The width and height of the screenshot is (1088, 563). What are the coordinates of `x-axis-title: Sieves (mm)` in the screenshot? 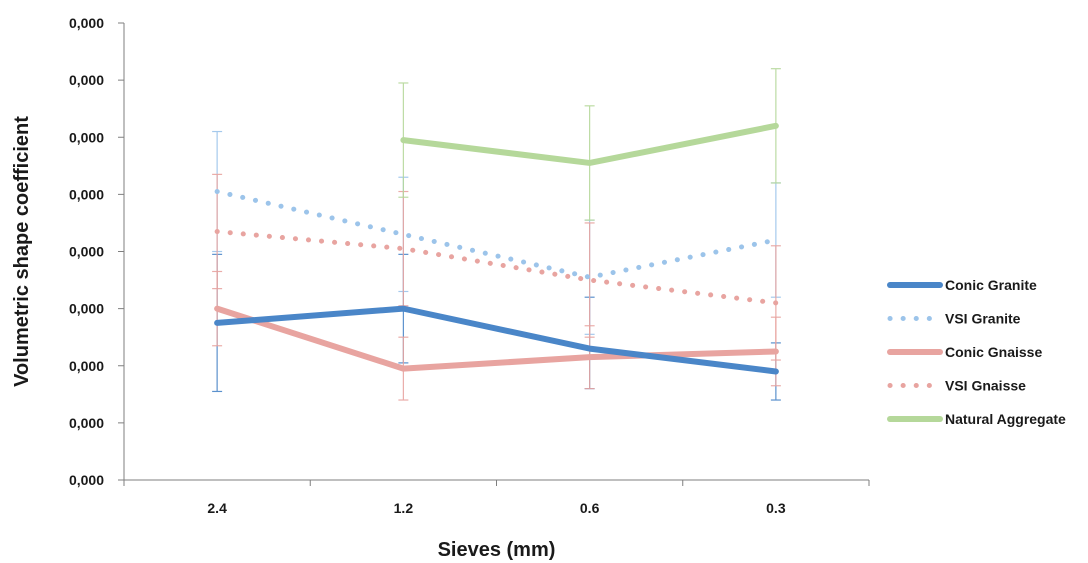 It's located at (497, 550).